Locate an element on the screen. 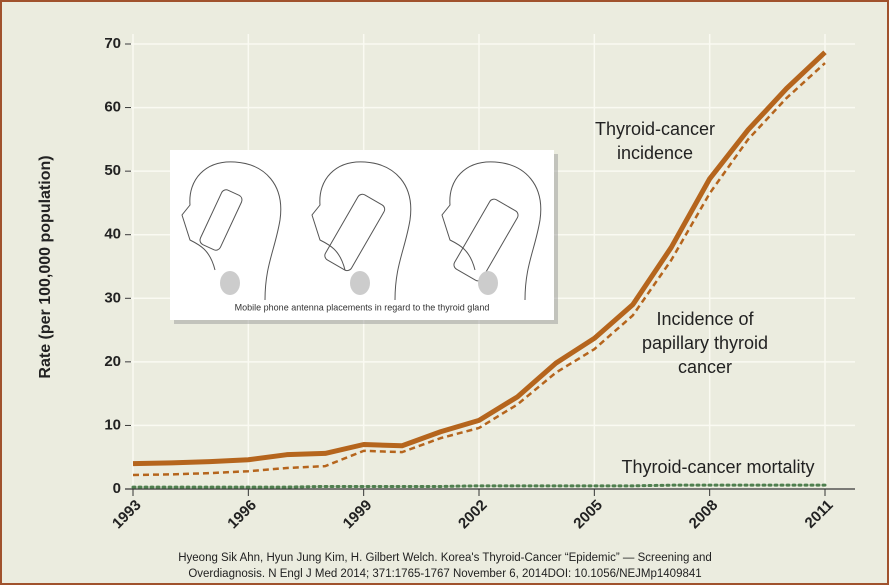  y-tick-label: 10 is located at coordinates (112, 424).